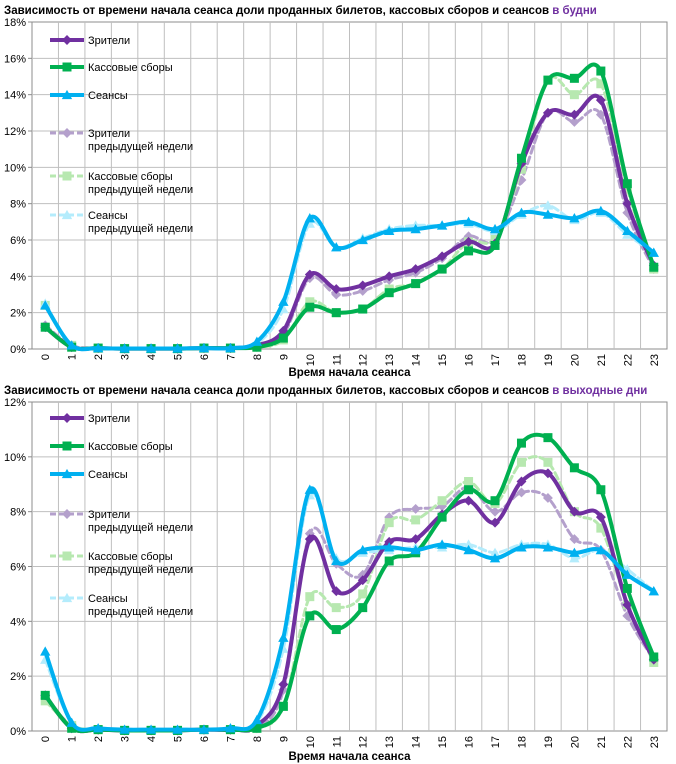 Image resolution: width=676 pixels, height=764 pixels. Describe the element at coordinates (126, 739) in the screenshot. I see `chart-1-xtick-3: 3` at that location.